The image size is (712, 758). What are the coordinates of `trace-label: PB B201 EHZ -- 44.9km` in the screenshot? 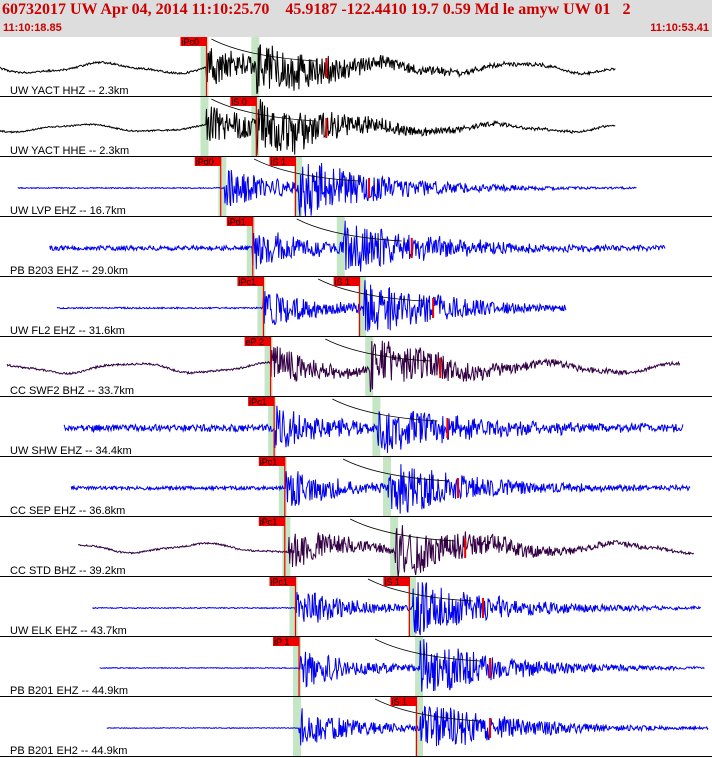 It's located at (69, 691).